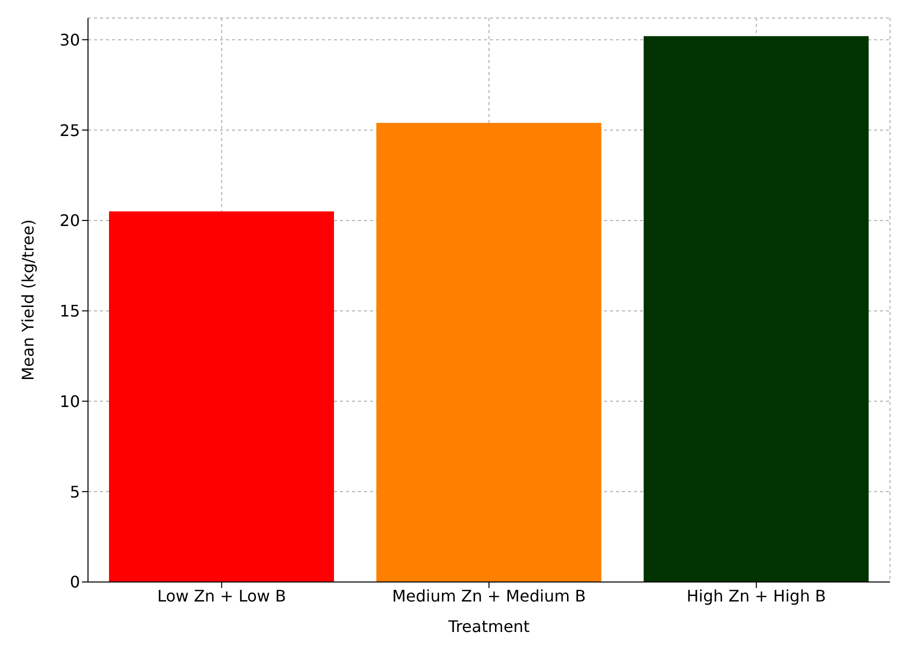 The image size is (908, 650). I want to click on y-tick-label: 25, so click(70, 130).